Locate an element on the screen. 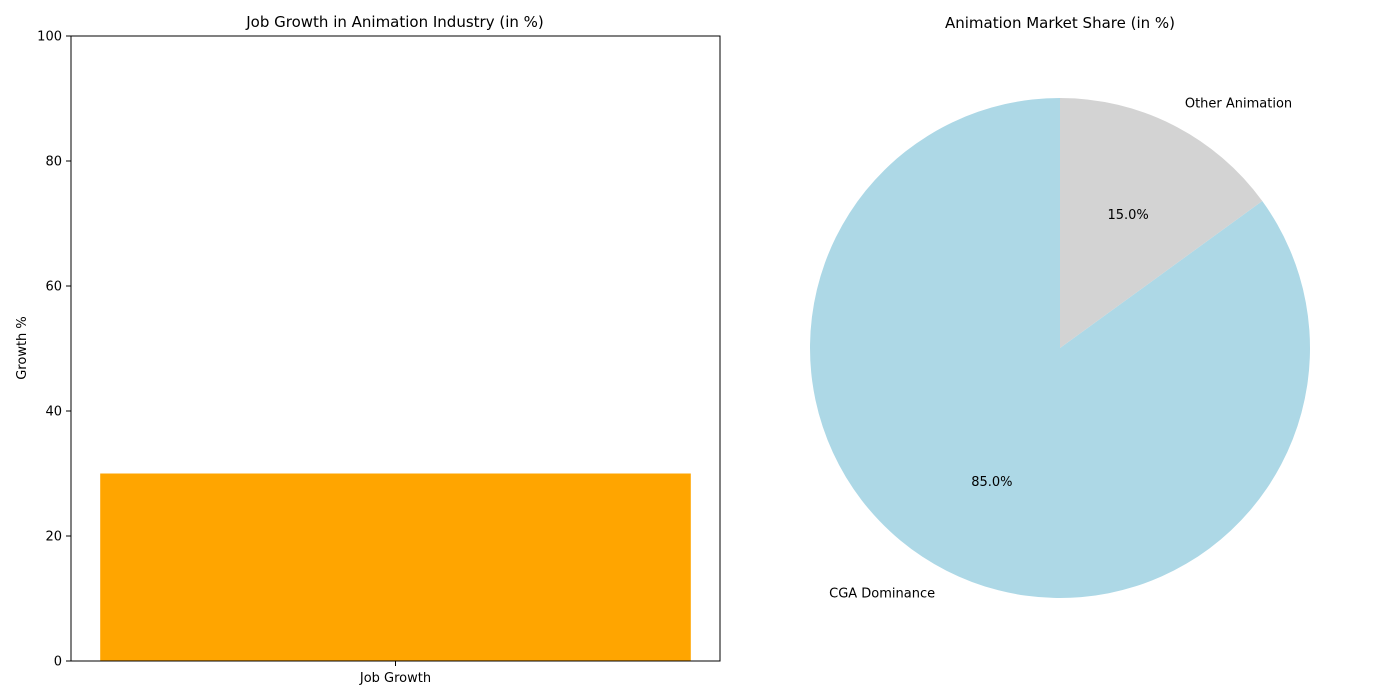 This screenshot has height=700, width=1400. y-tick-label: 0 is located at coordinates (58, 662).